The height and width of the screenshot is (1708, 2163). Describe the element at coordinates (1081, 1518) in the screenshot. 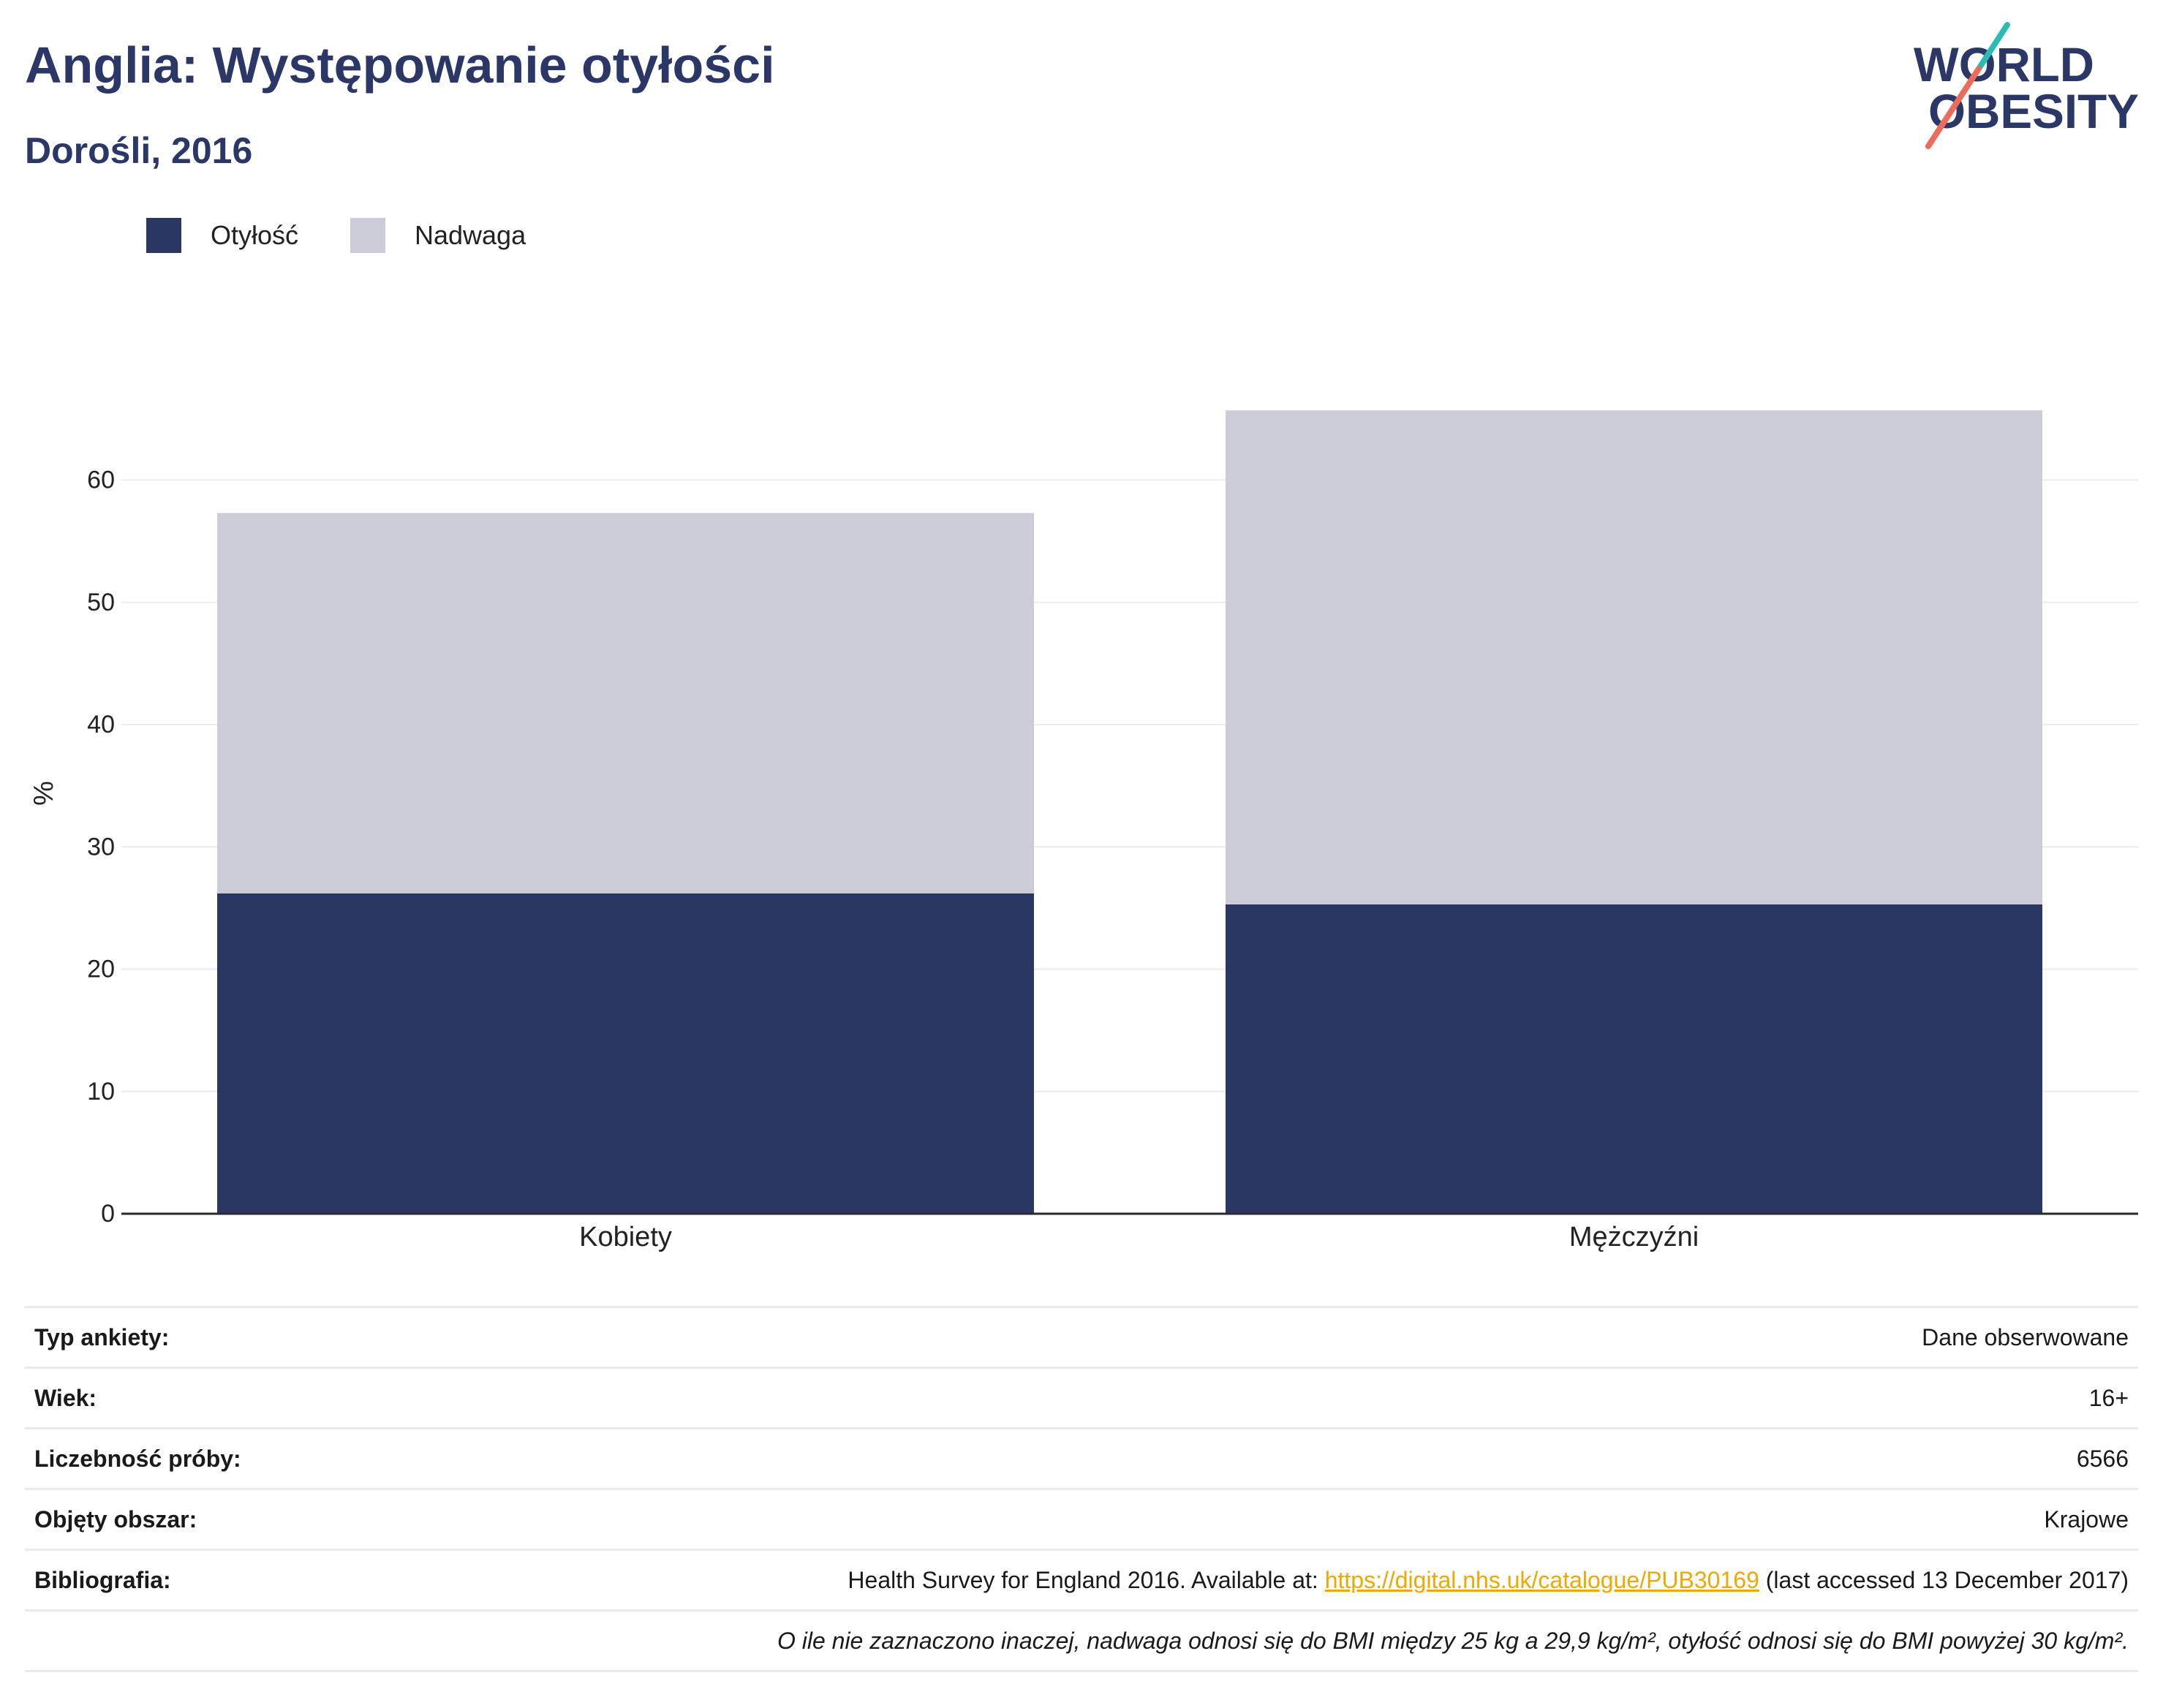

I see `info-row-coverage: Objęty obszar: Krajowe` at that location.